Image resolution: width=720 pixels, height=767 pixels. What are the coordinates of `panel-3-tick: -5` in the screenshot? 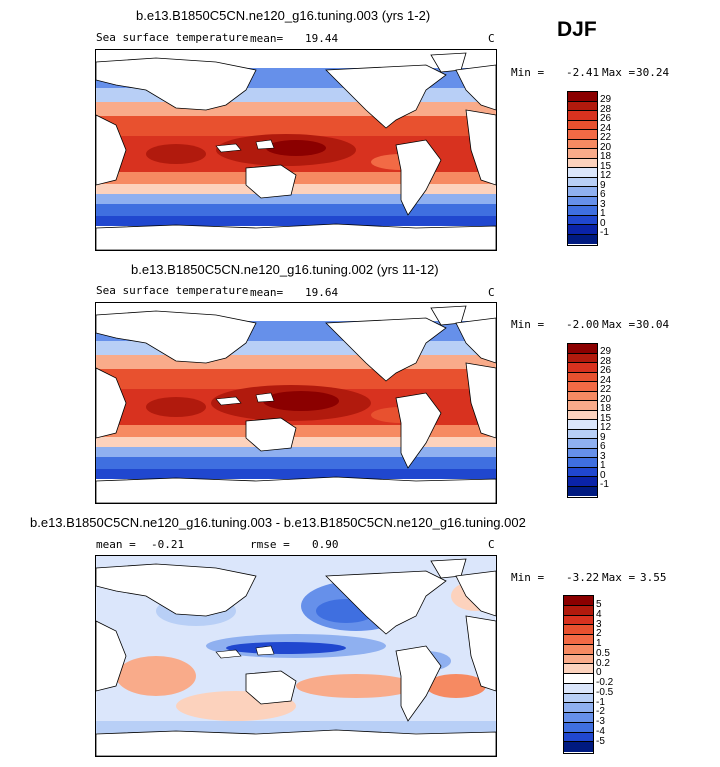 It's located at (600, 741).